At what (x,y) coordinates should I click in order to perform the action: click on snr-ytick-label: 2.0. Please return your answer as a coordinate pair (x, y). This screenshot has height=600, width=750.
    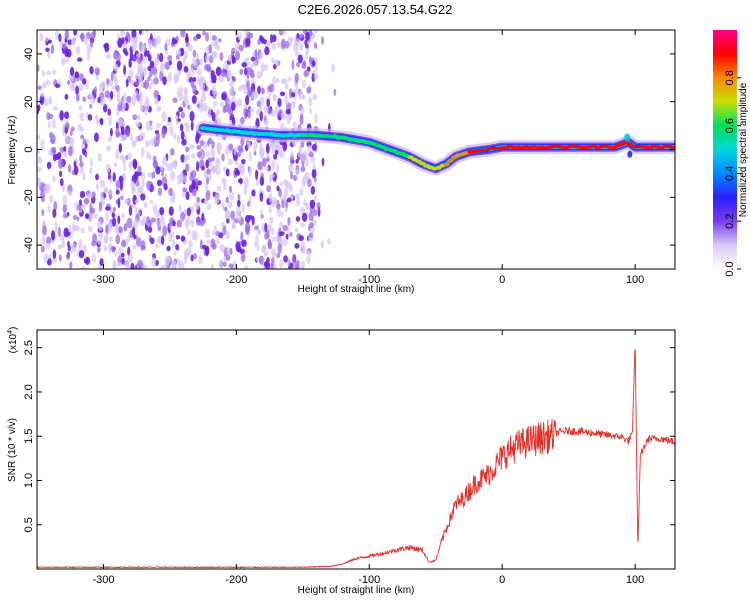
    Looking at the image, I should click on (29, 391).